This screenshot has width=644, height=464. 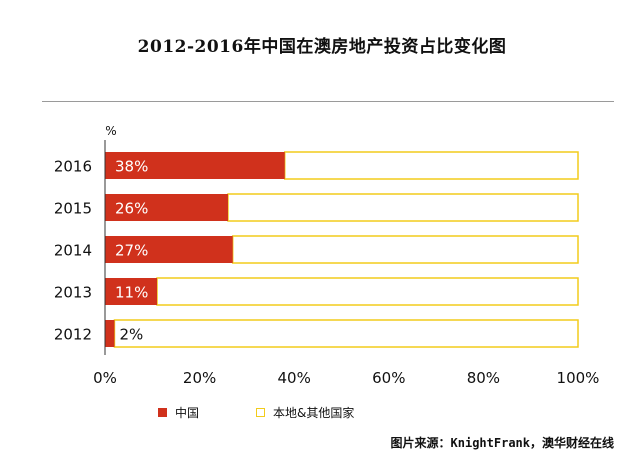 I want to click on x-tick-label-0: 0%, so click(x=105, y=378).